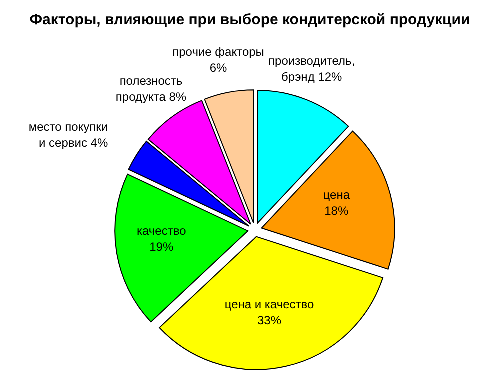 The height and width of the screenshot is (374, 500). Describe the element at coordinates (219, 67) in the screenshot. I see `data-label: 6%` at that location.